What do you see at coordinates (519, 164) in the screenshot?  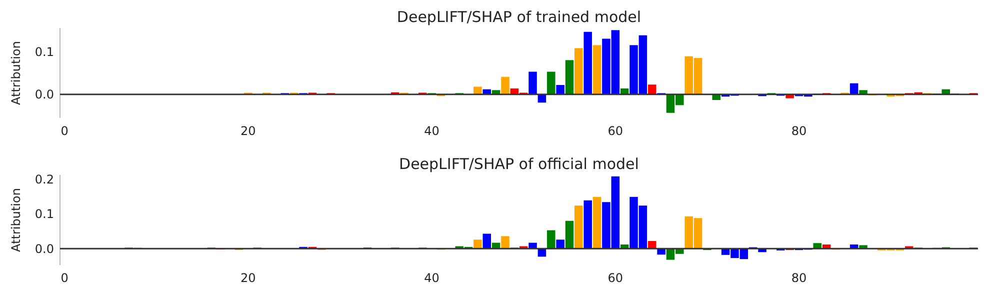 I see `chart-title: DeepLIFT/SHAP of official model` at bounding box center [519, 164].